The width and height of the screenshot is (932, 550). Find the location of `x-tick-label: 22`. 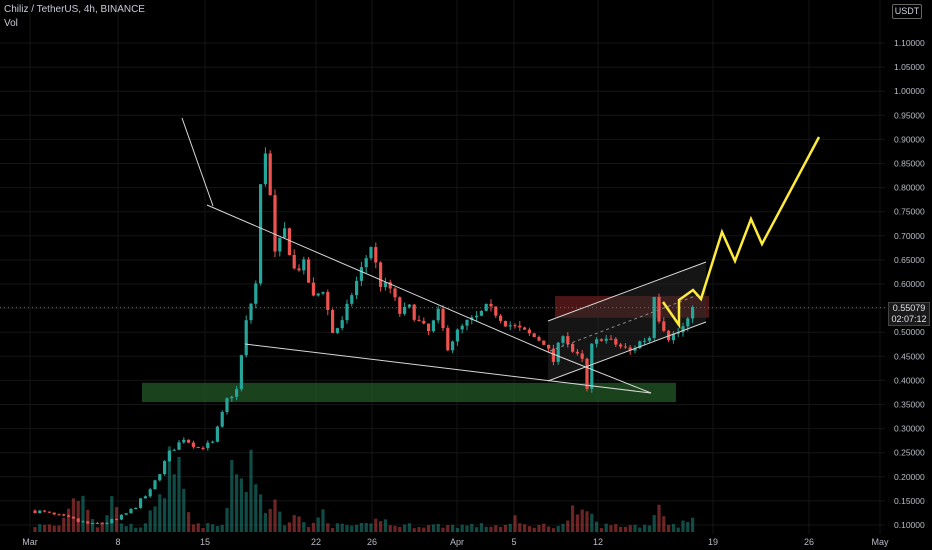

x-tick-label: 22 is located at coordinates (316, 542).